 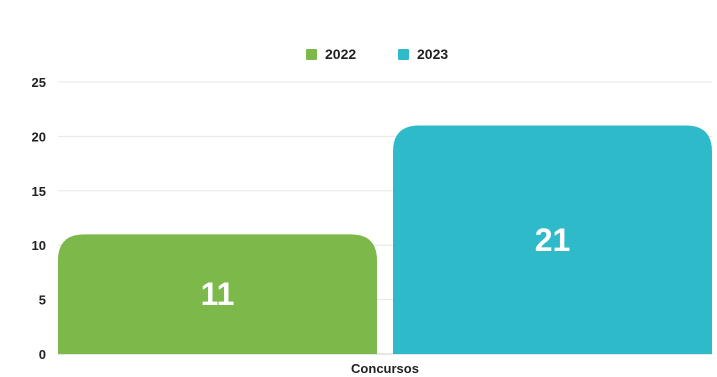 I want to click on legend-swatch-2022, so click(x=311, y=54).